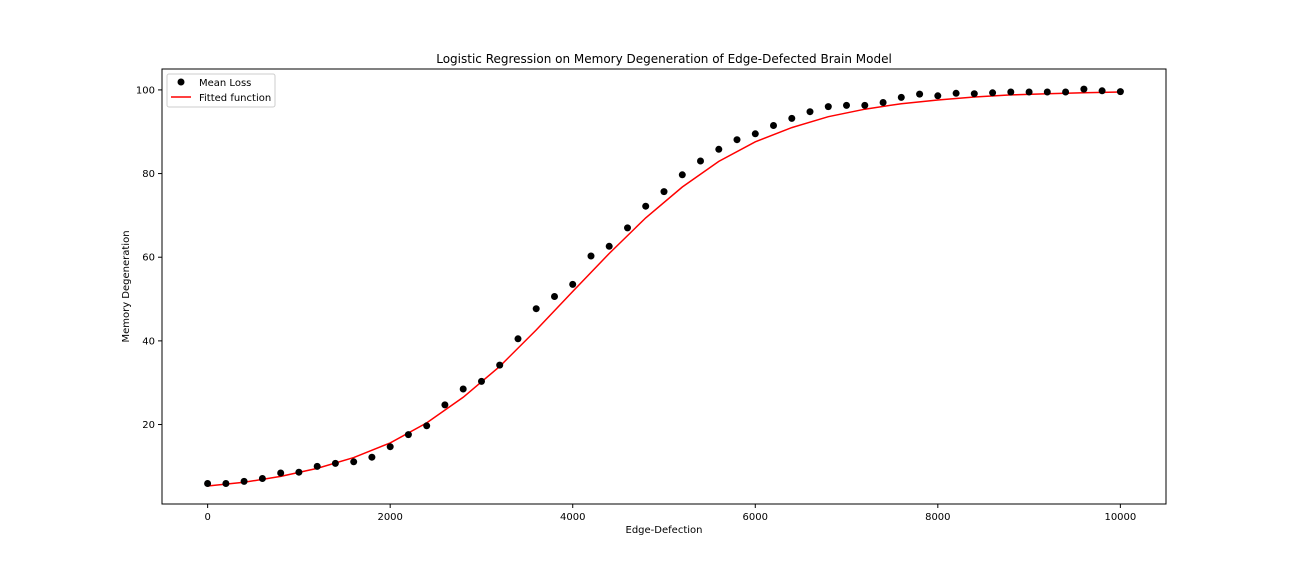  I want to click on x-tick-label: 10000, so click(1120, 517).